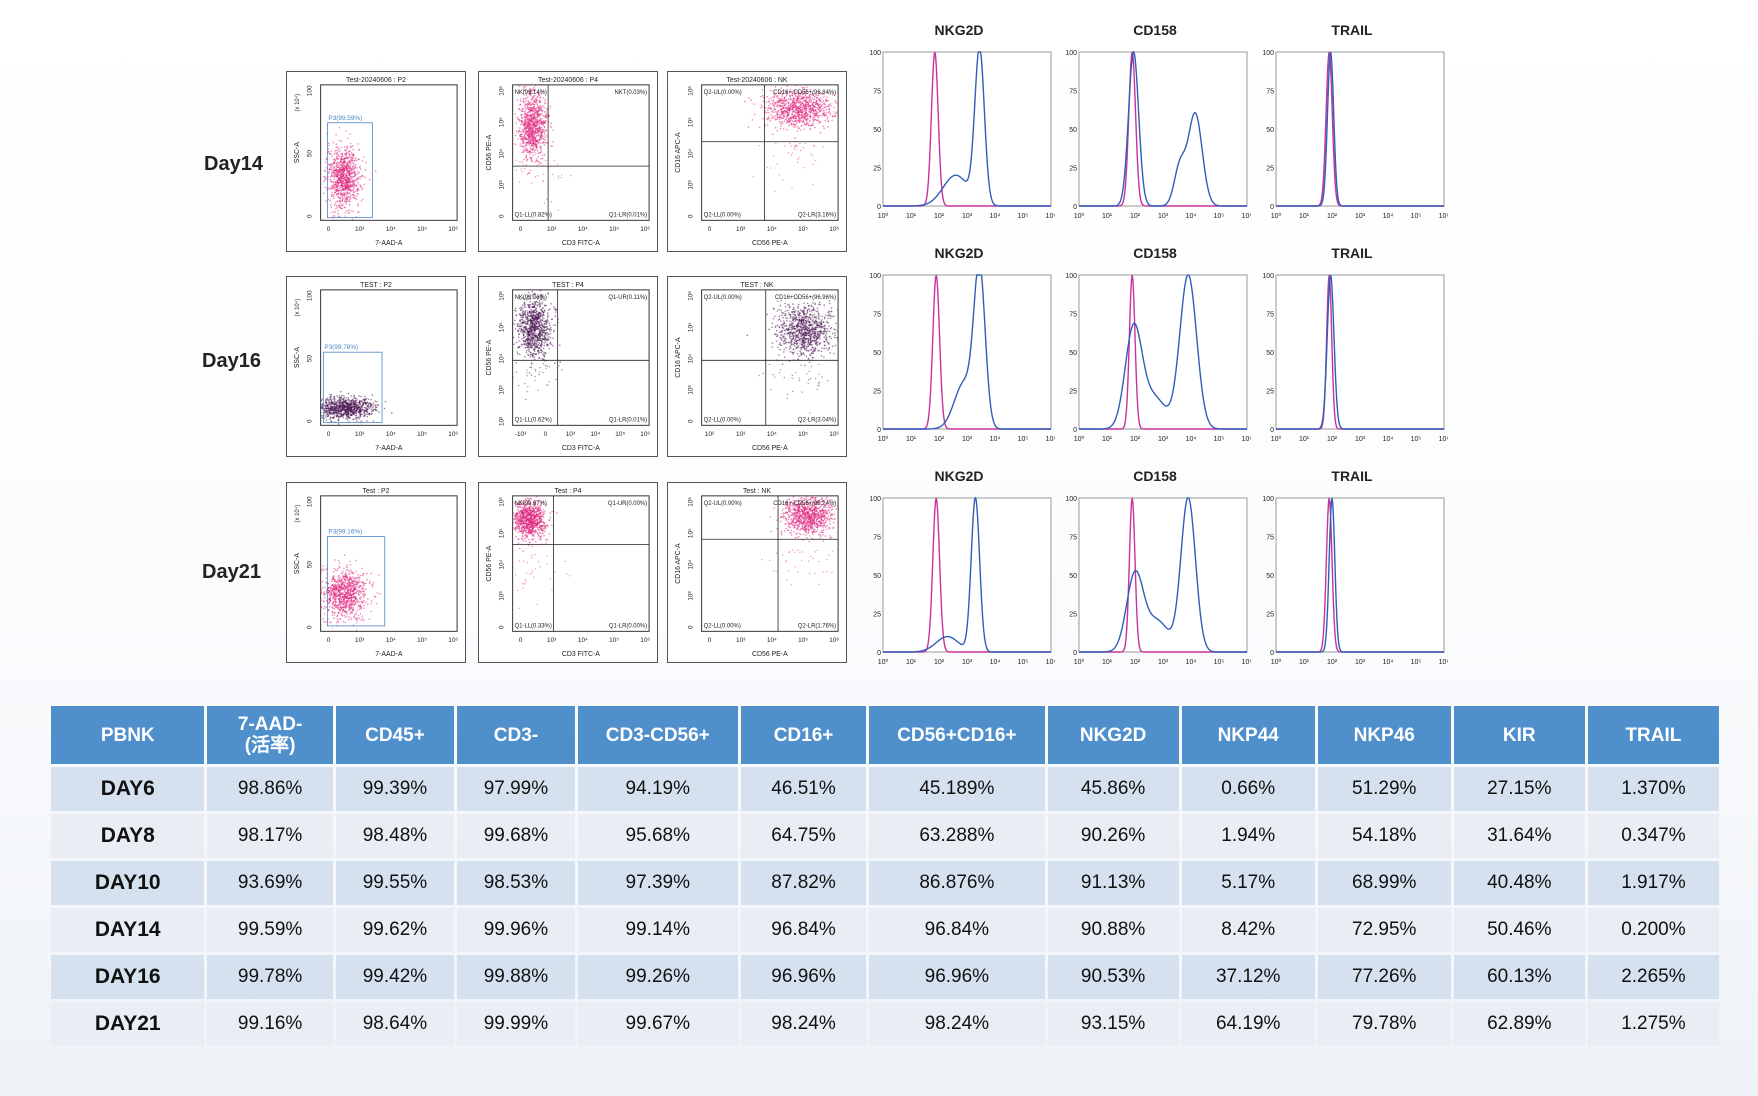 The width and height of the screenshot is (1758, 1096). What do you see at coordinates (691, 122) in the screenshot?
I see `y-tick-label: 10⁵` at bounding box center [691, 122].